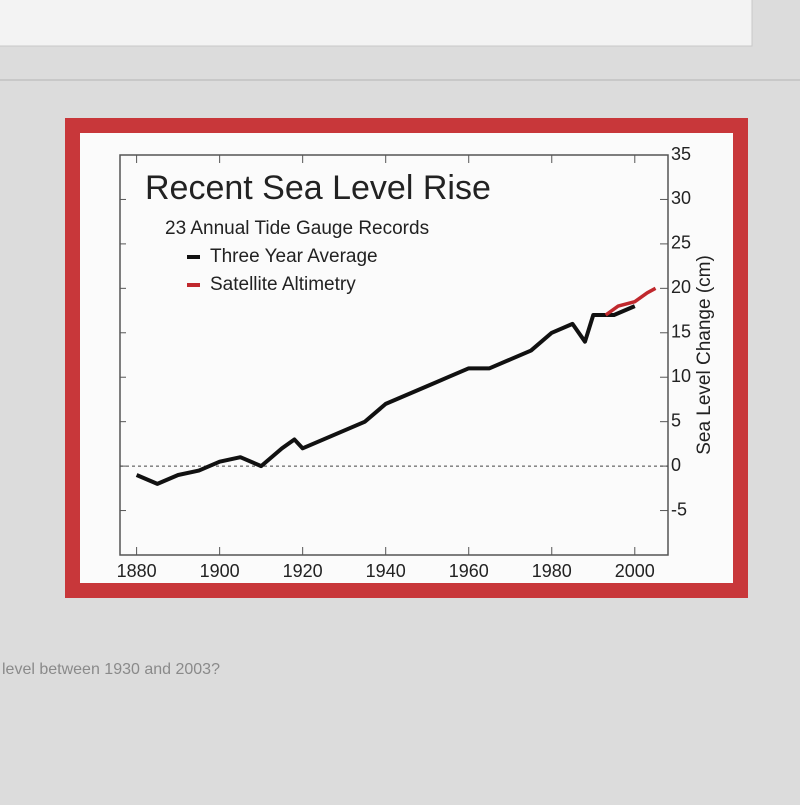 The height and width of the screenshot is (805, 800). What do you see at coordinates (679, 509) in the screenshot?
I see `y-tick-label: -5` at bounding box center [679, 509].